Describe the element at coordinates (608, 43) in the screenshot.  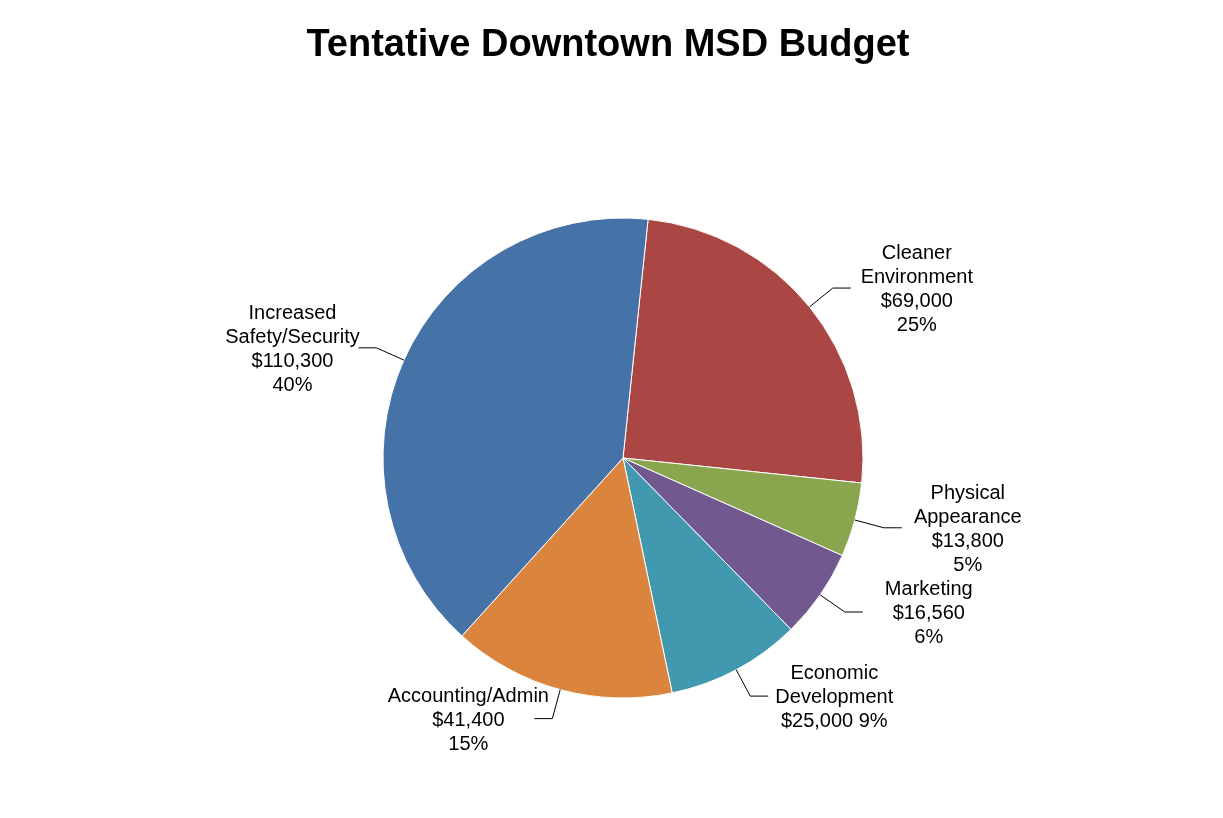
I see `chart-title: Tentative Downtown MSD Budget` at that location.